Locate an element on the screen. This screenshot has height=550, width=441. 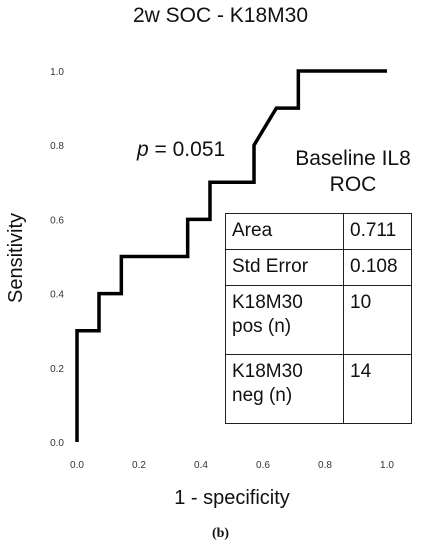
table-row: Area 0.711 is located at coordinates (318, 231).